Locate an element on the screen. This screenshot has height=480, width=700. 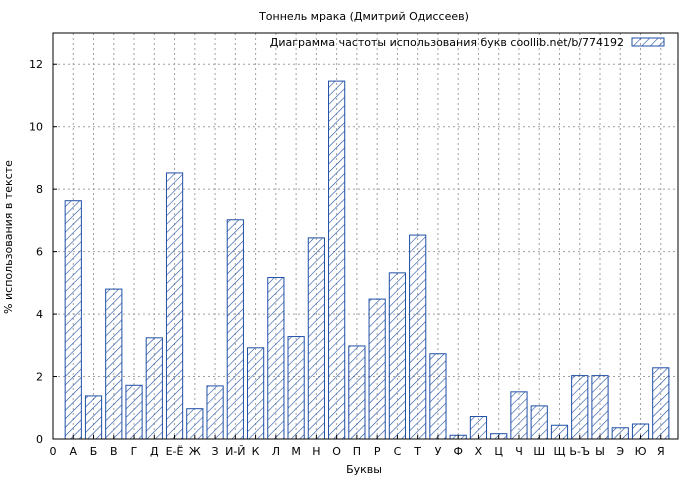
x-tick-label: Ш is located at coordinates (539, 451).